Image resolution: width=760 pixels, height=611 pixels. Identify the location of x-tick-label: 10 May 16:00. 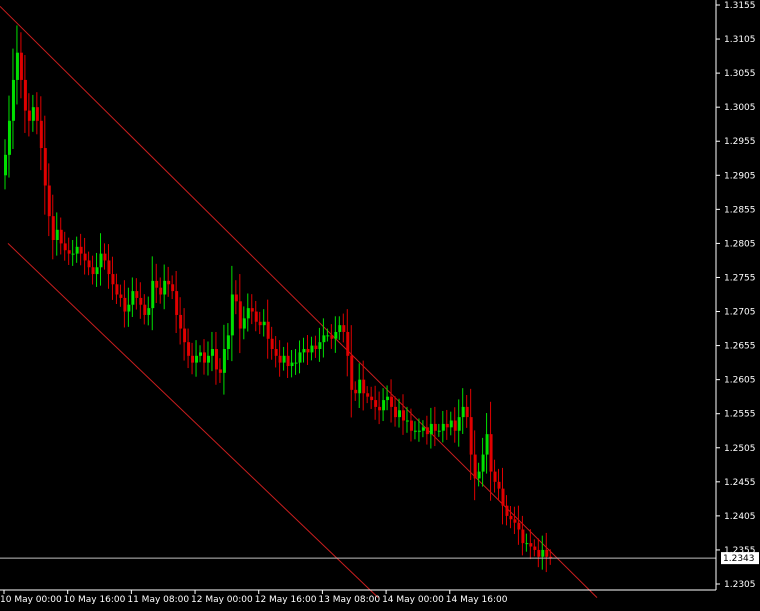
(95, 600).